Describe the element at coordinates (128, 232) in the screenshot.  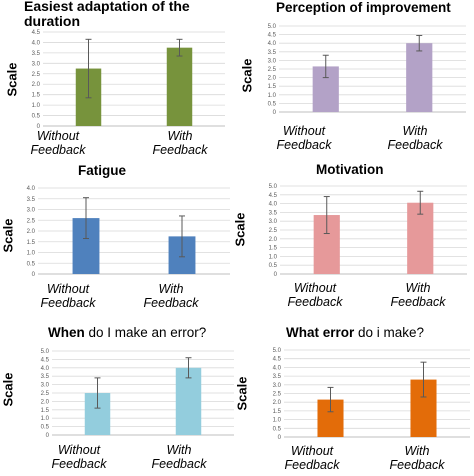
I see `bar-chart: 0 0.5 1.0 1.5 2.0 2.5 3.0 3.5 4.0` at that location.